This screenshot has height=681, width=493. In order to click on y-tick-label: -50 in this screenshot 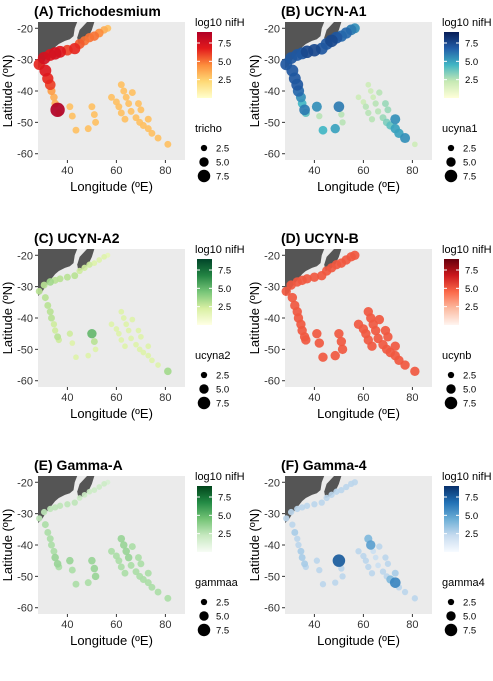, I will do `click(25, 577)`.